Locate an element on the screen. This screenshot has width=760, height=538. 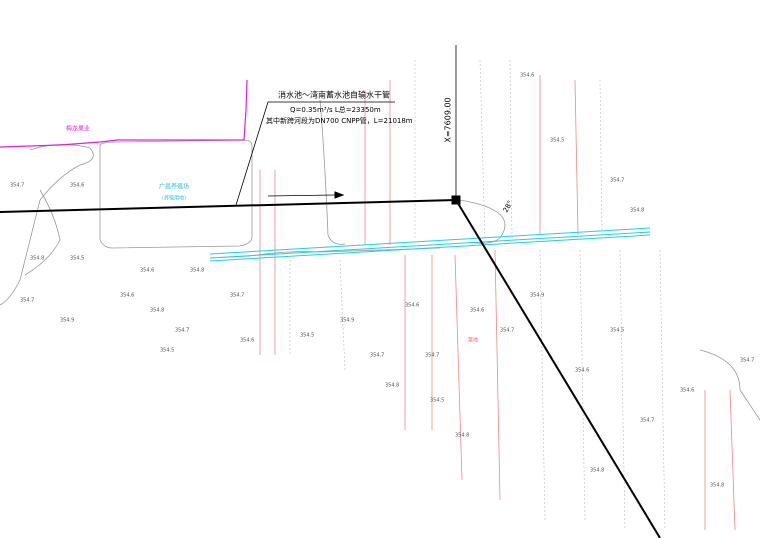
note-title: 消水池～湾南蓄水池自输水干管 is located at coordinates (334, 95).